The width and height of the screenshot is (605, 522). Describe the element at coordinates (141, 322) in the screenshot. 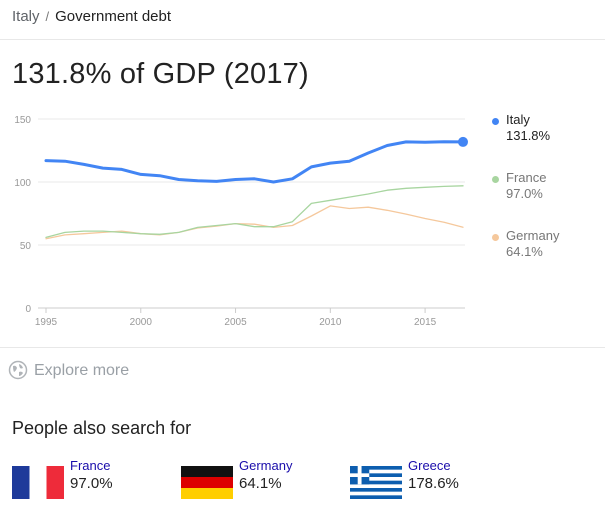

I see `x-tick-label-2000: 2000` at that location.